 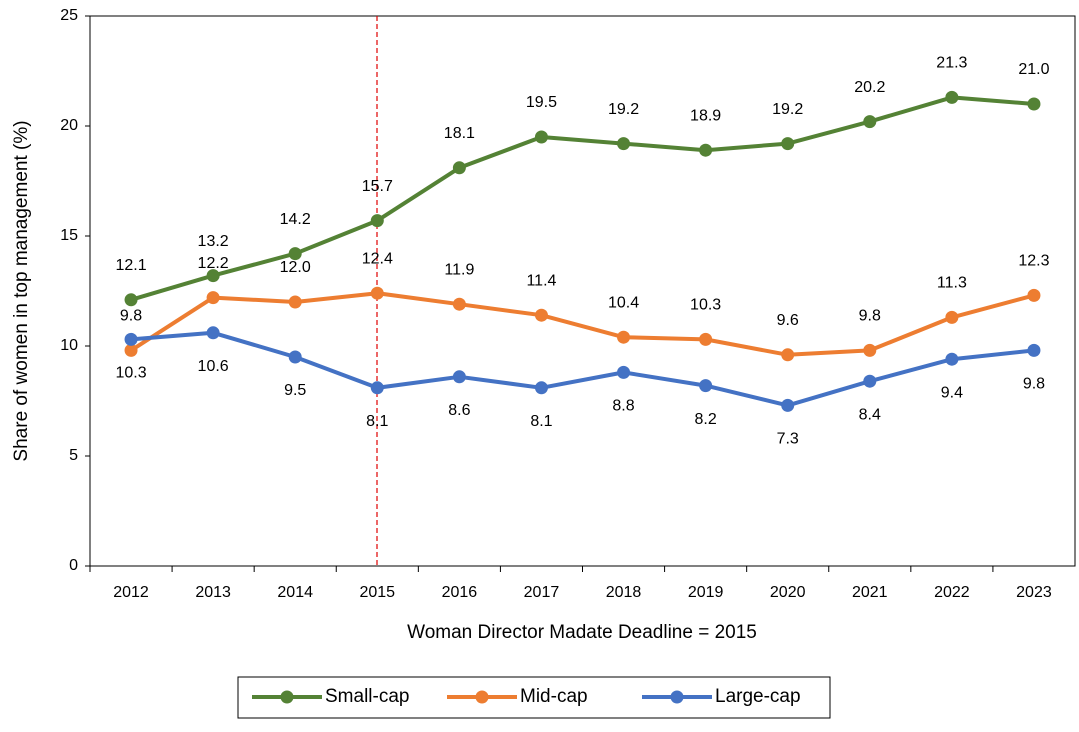 I want to click on y-tick-label: 20, so click(x=69, y=125).